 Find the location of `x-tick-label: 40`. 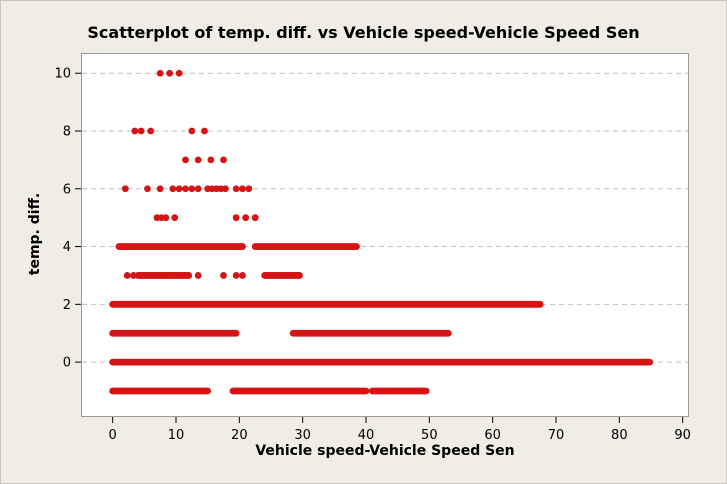

x-tick-label: 40 is located at coordinates (366, 435).